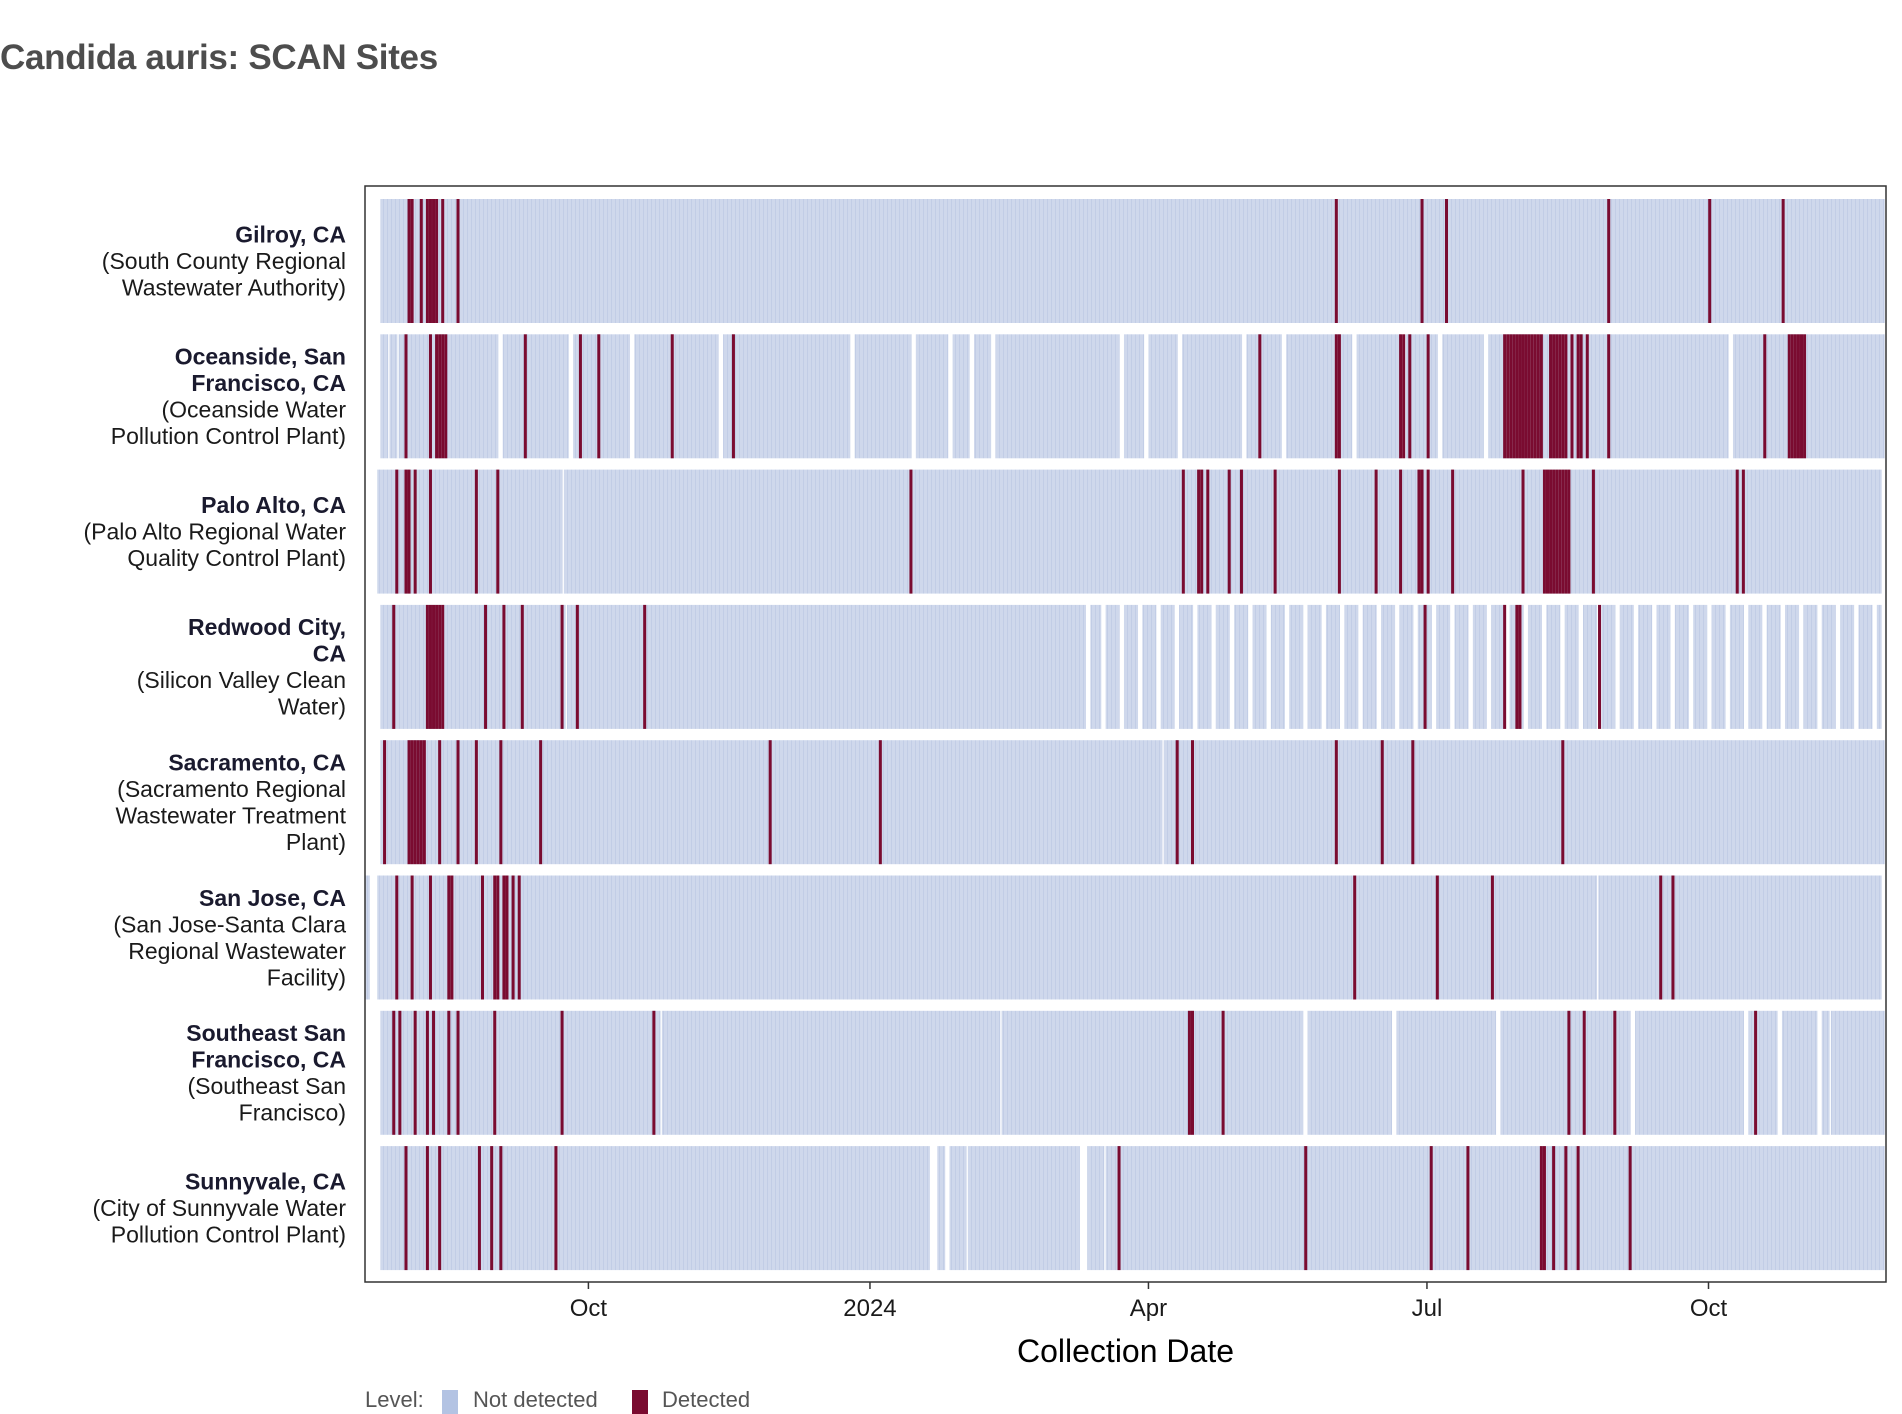 The width and height of the screenshot is (1902, 1414). What do you see at coordinates (231, 789) in the screenshot?
I see `site-facility-line: (Sacramento Regional` at bounding box center [231, 789].